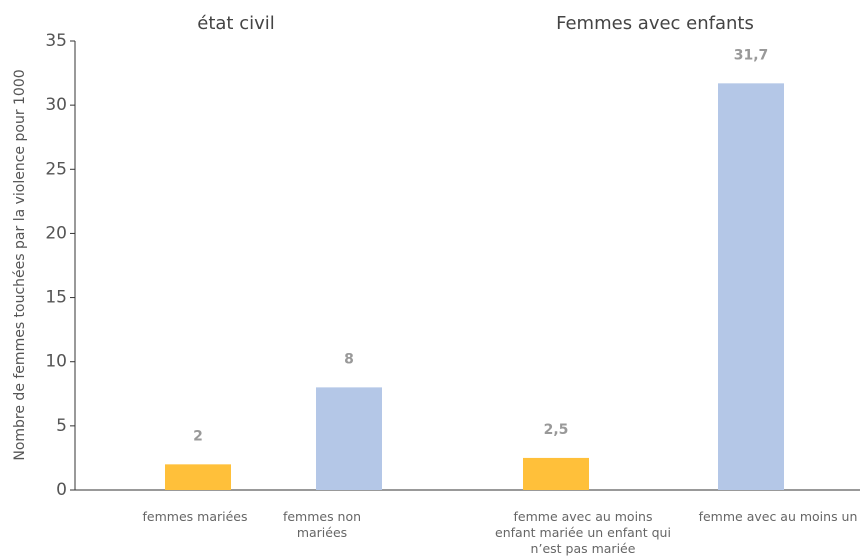 This screenshot has height=558, width=861. I want to click on y-tick-label: 15, so click(56, 298).